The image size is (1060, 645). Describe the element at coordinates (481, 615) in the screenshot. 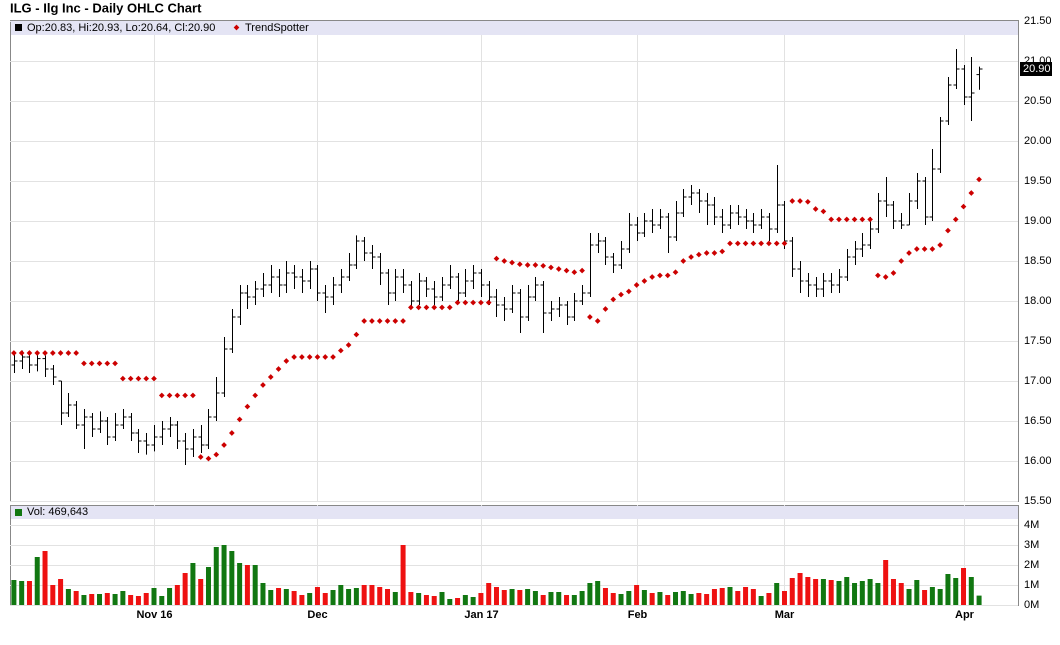

I see `x-tick-label: Jan 17` at that location.